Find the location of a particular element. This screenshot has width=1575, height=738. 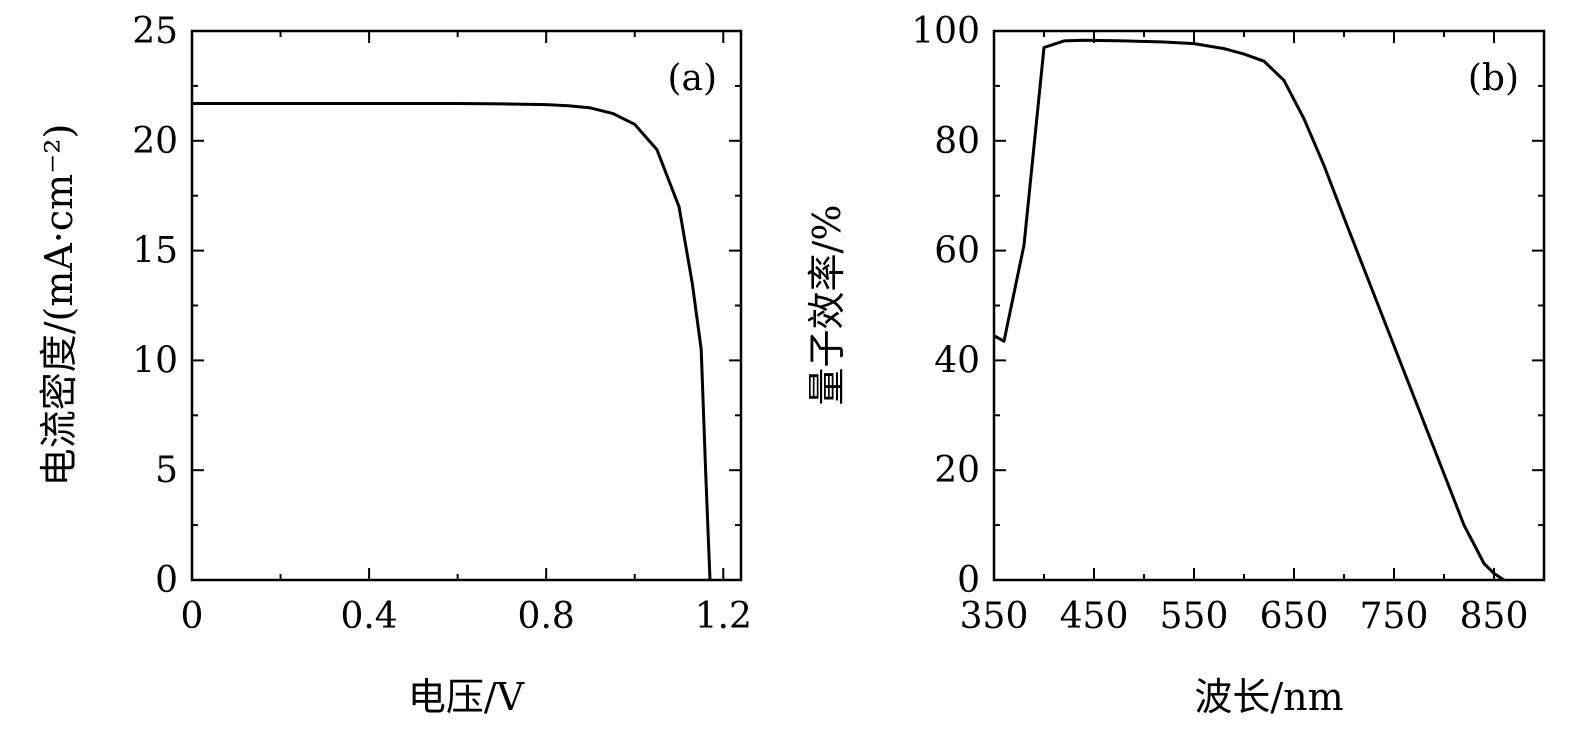

x-axis-title-a: 电压/V is located at coordinates (466, 697).